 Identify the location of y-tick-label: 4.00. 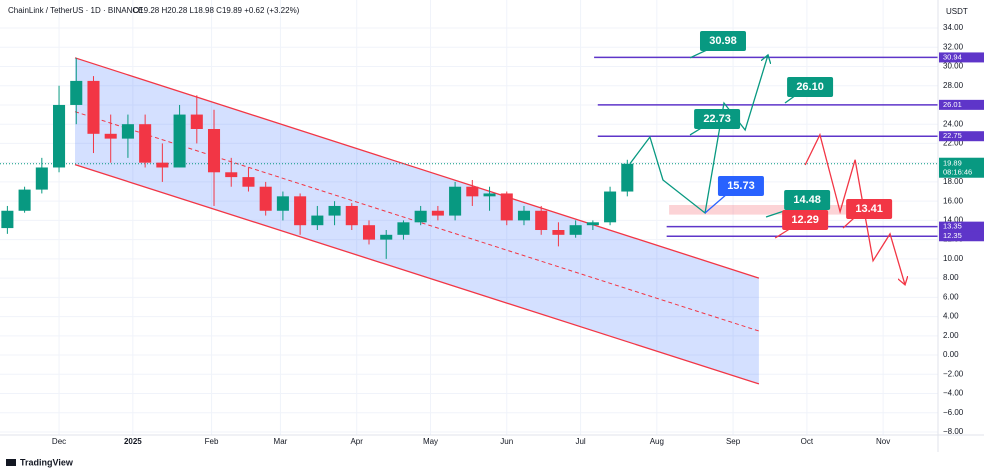
(951, 316).